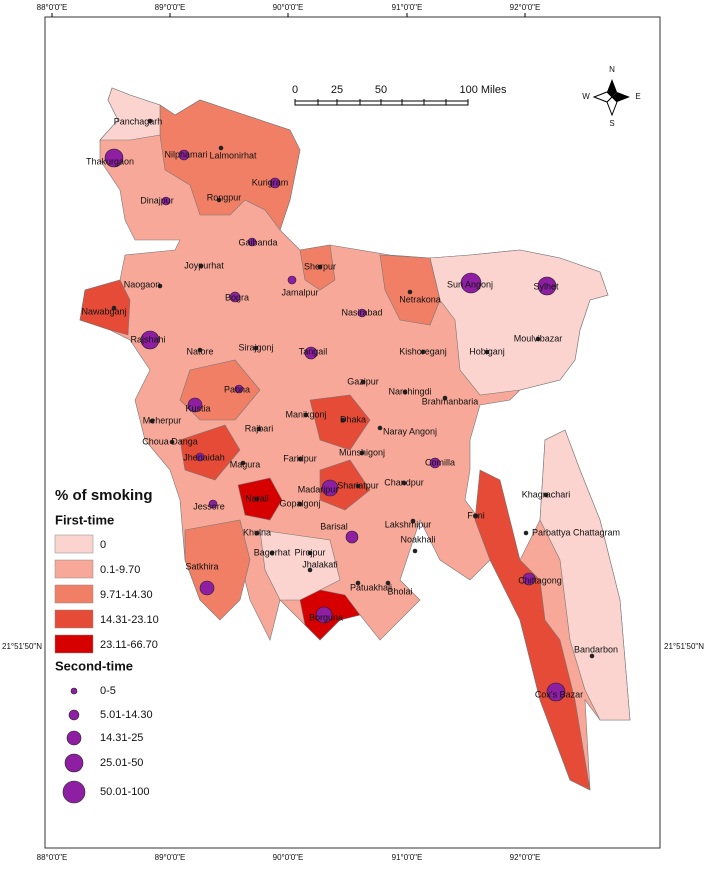 The height and width of the screenshot is (871, 706). Describe the element at coordinates (483, 90) in the screenshot. I see `scale-label: 100 Miles` at that location.